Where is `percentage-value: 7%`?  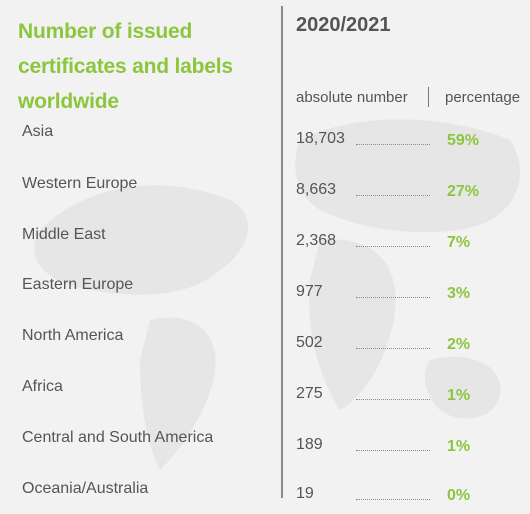 percentage-value: 7% is located at coordinates (459, 242).